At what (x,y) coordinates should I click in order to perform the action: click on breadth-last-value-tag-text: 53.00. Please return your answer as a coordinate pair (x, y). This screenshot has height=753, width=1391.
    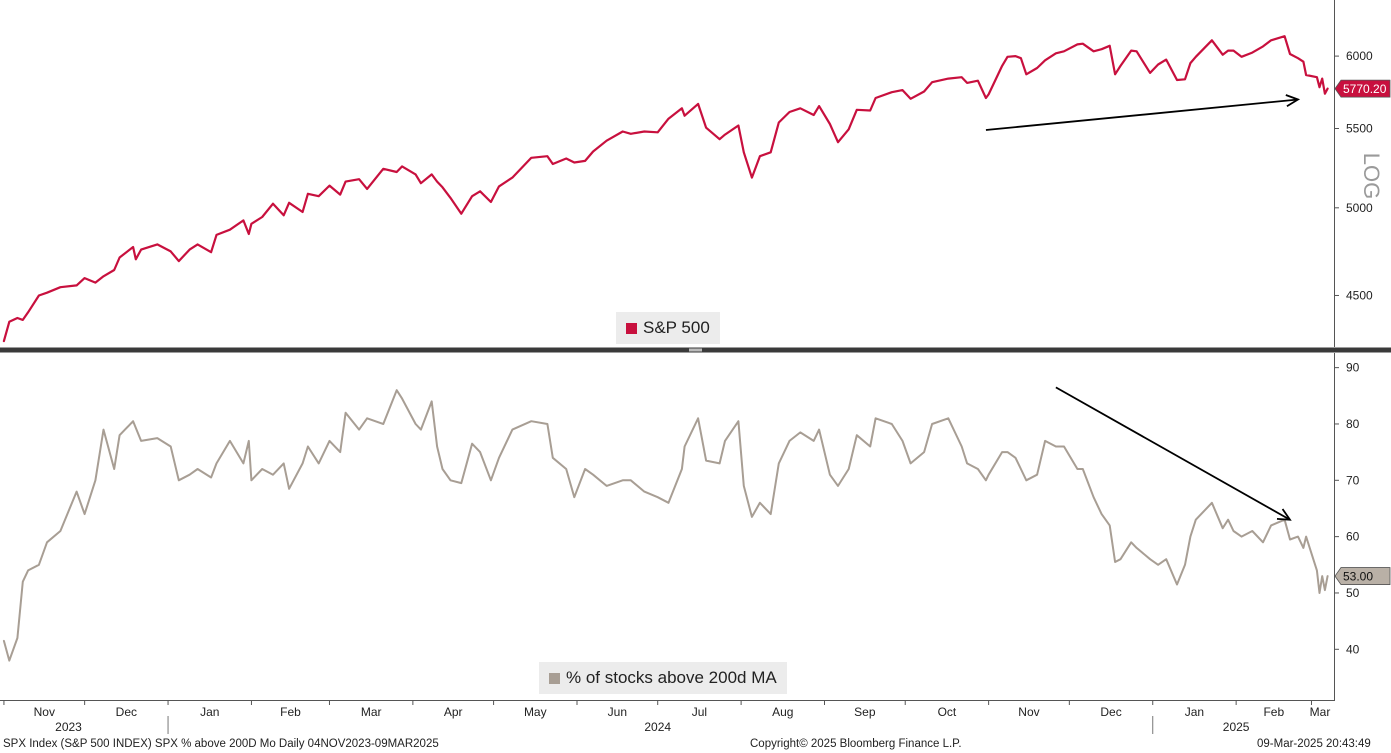
    Looking at the image, I should click on (1358, 577).